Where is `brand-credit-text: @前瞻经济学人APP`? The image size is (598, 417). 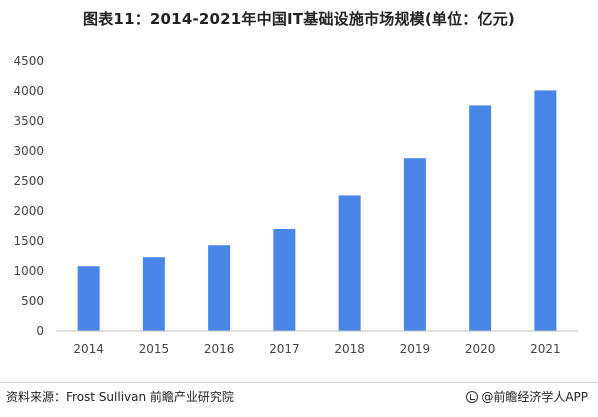
brand-credit-text: @前瞻经济学人APP is located at coordinates (534, 397).